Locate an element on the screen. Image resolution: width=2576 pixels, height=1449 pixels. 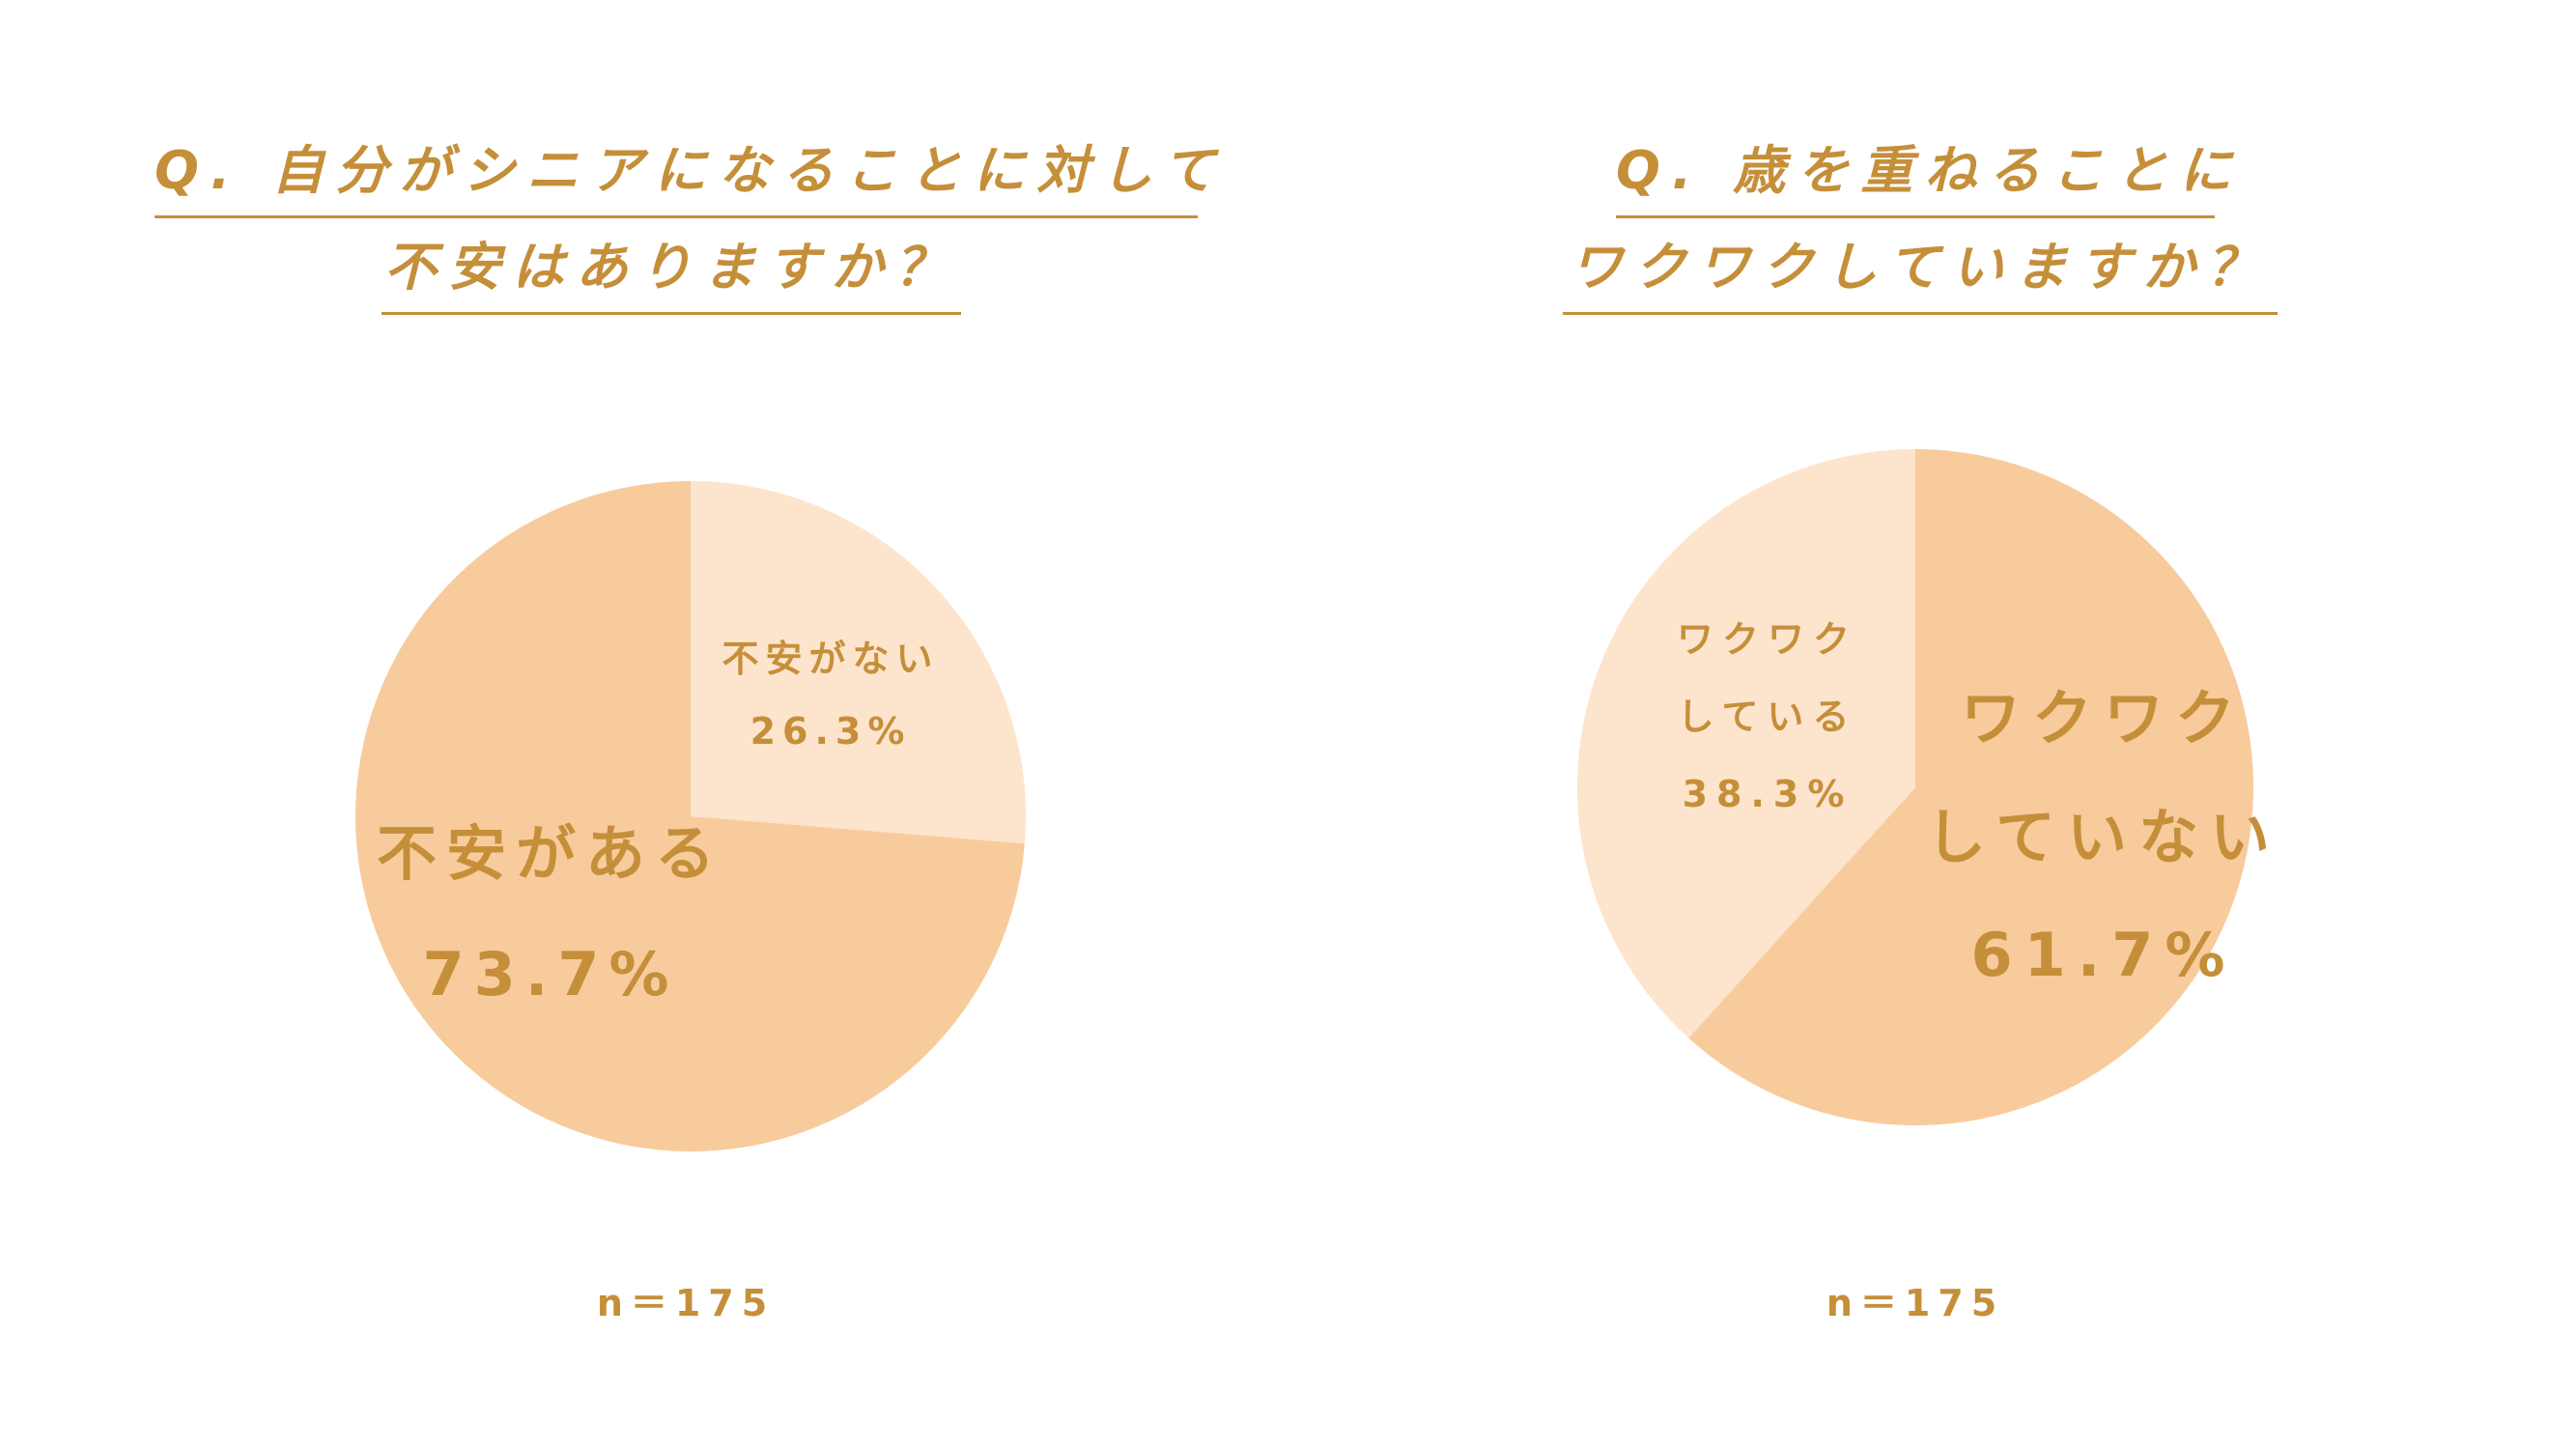
pie-chart-anxiety: 不安がない 26.3% 不安がある 73.7% is located at coordinates (690, 816).